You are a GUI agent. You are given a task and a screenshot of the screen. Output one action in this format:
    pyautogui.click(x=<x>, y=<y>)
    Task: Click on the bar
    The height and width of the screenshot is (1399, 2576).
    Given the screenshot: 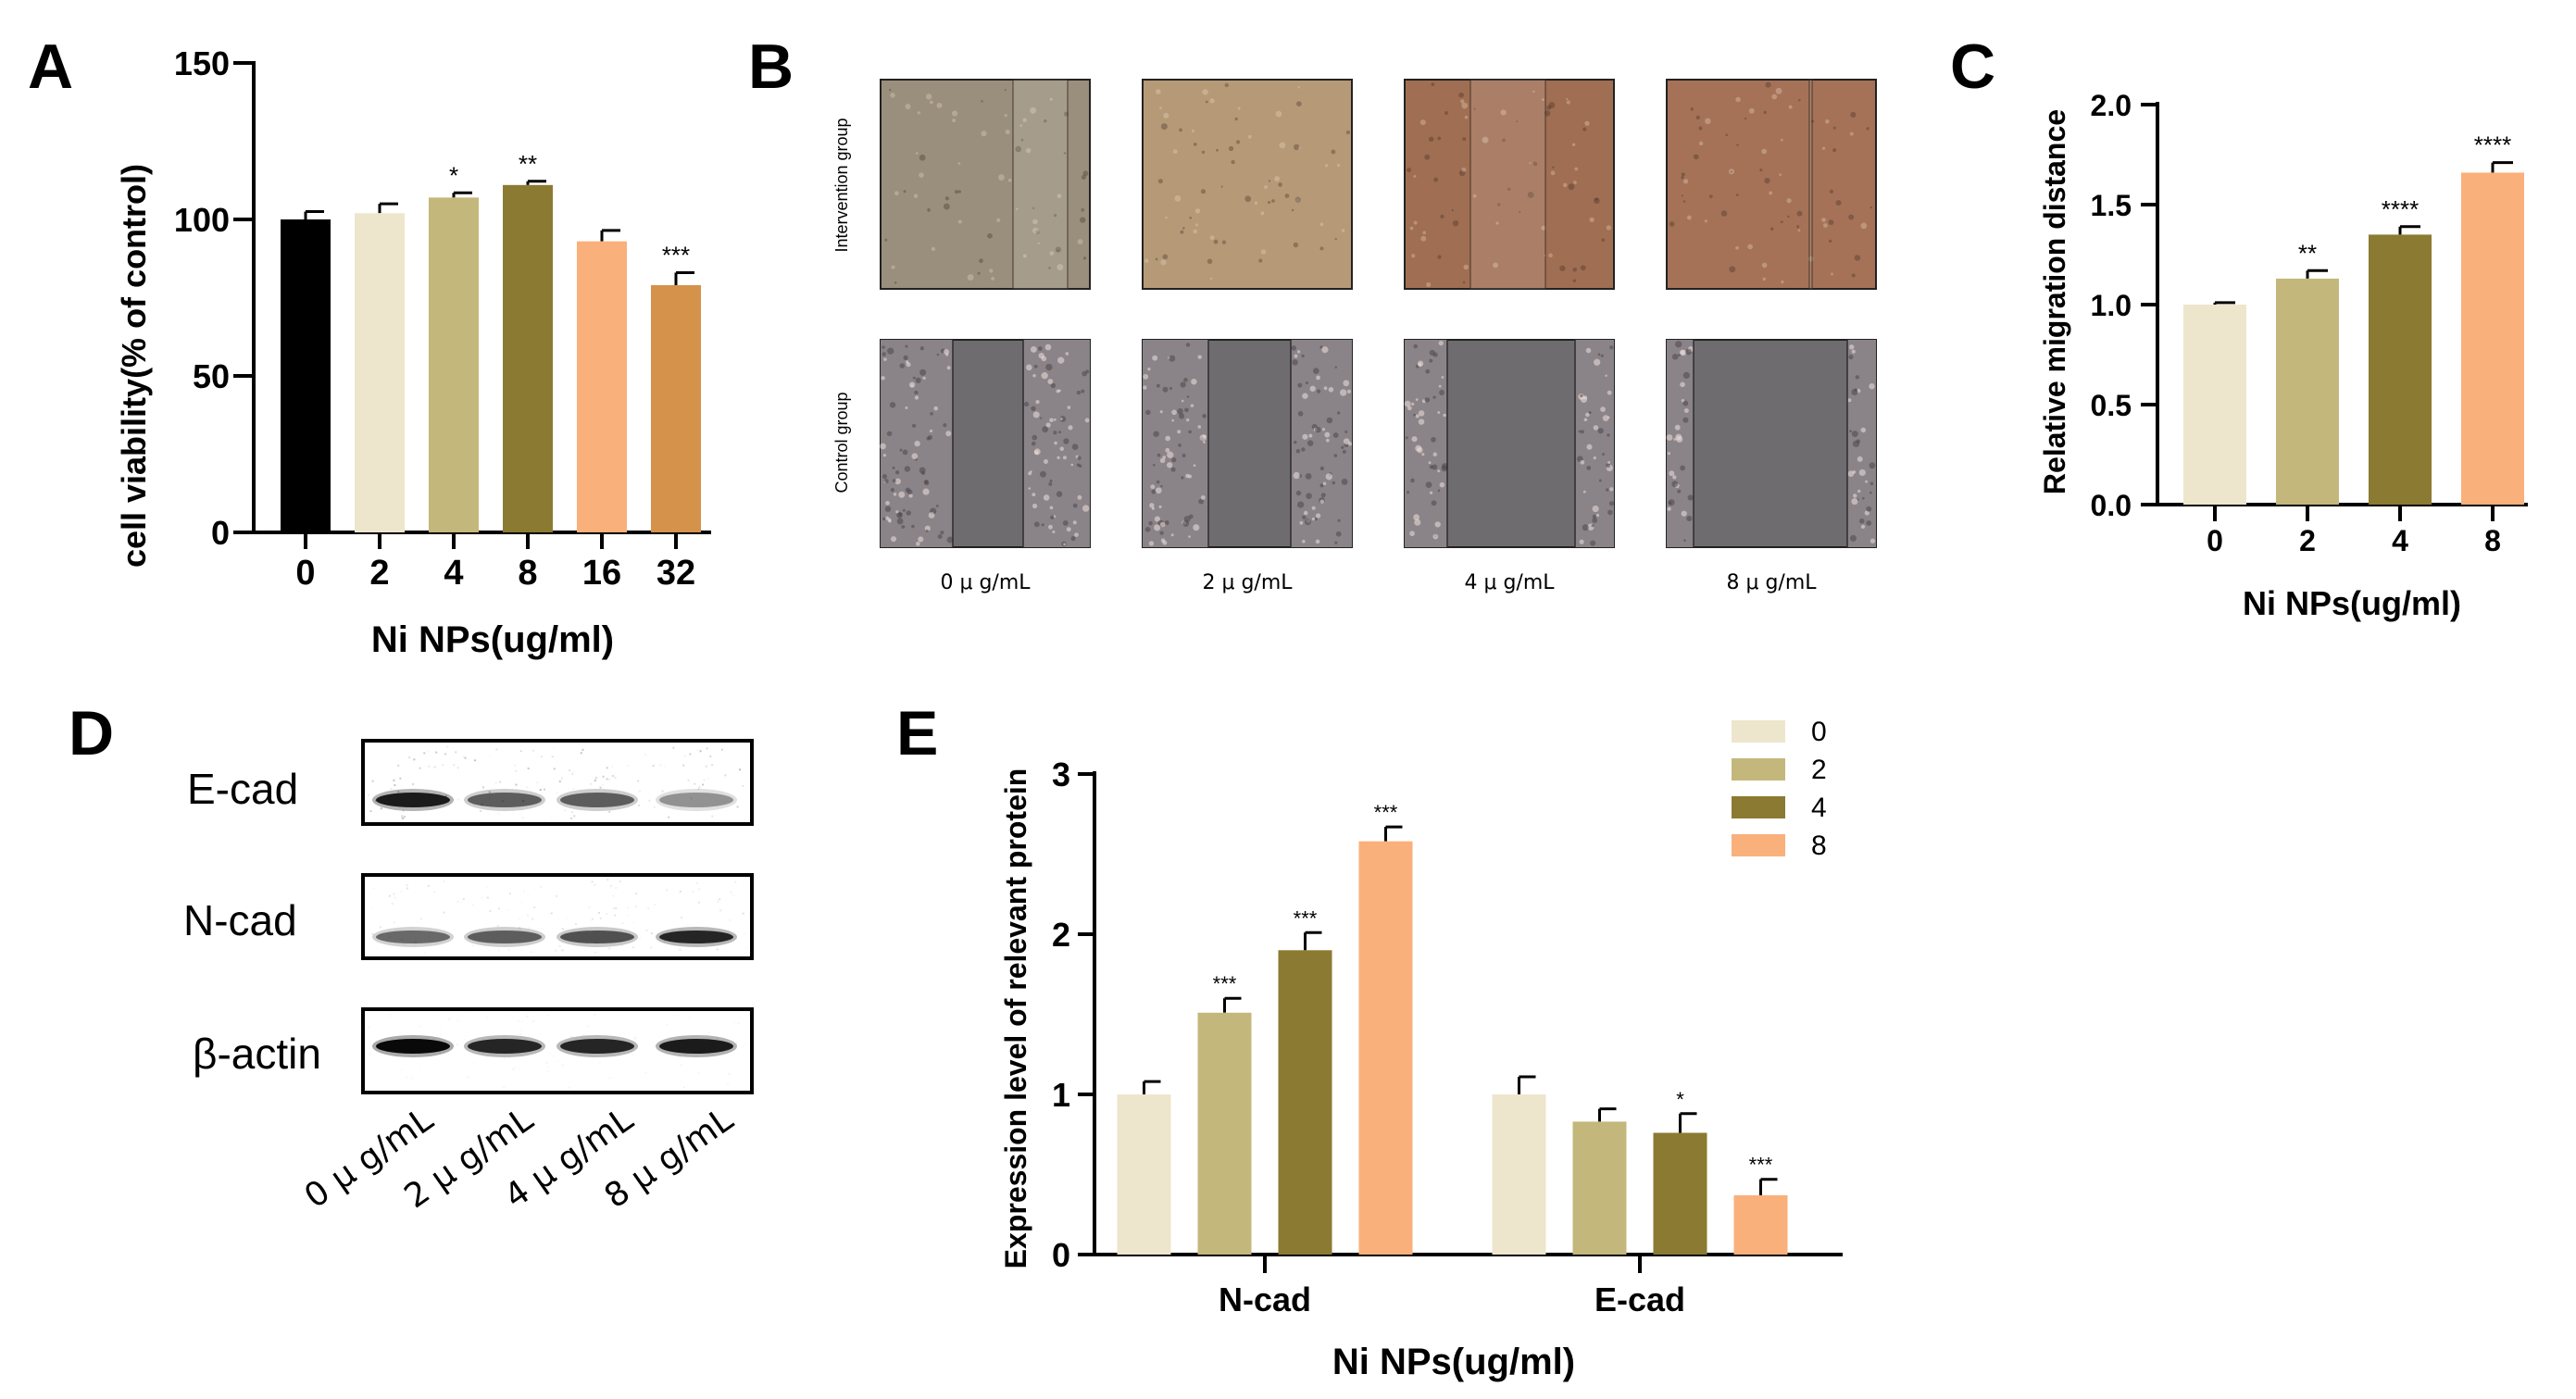 What is the action you would take?
    pyautogui.click(x=2215, y=405)
    